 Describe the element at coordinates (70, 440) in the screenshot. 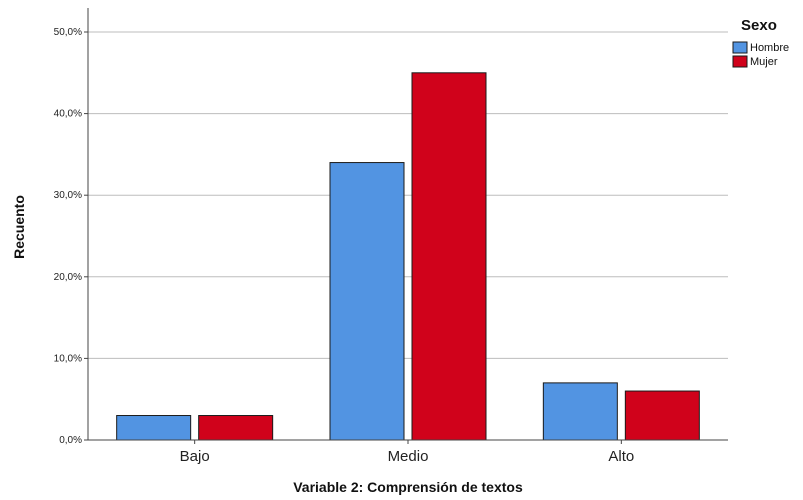

I see `y-tick-label: 0,0%` at that location.